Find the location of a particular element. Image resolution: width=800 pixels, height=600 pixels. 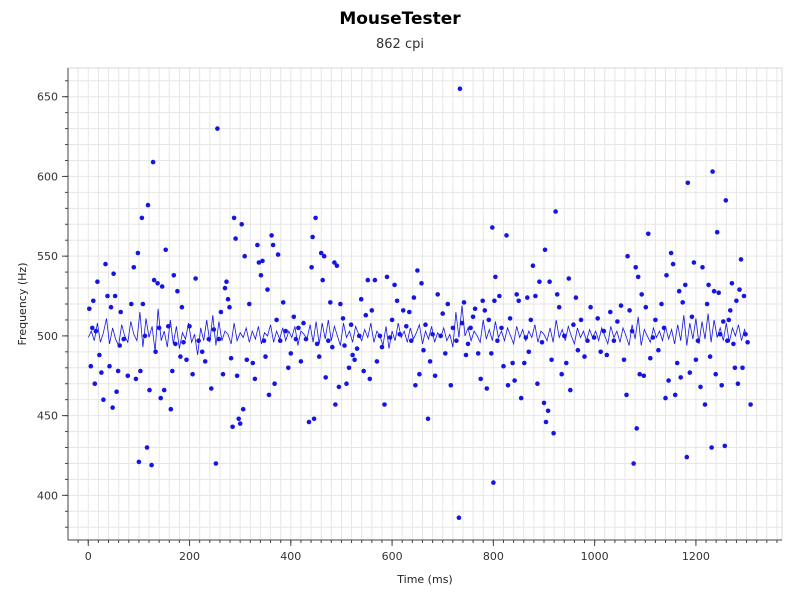

average-line is located at coordinates (417, 330).